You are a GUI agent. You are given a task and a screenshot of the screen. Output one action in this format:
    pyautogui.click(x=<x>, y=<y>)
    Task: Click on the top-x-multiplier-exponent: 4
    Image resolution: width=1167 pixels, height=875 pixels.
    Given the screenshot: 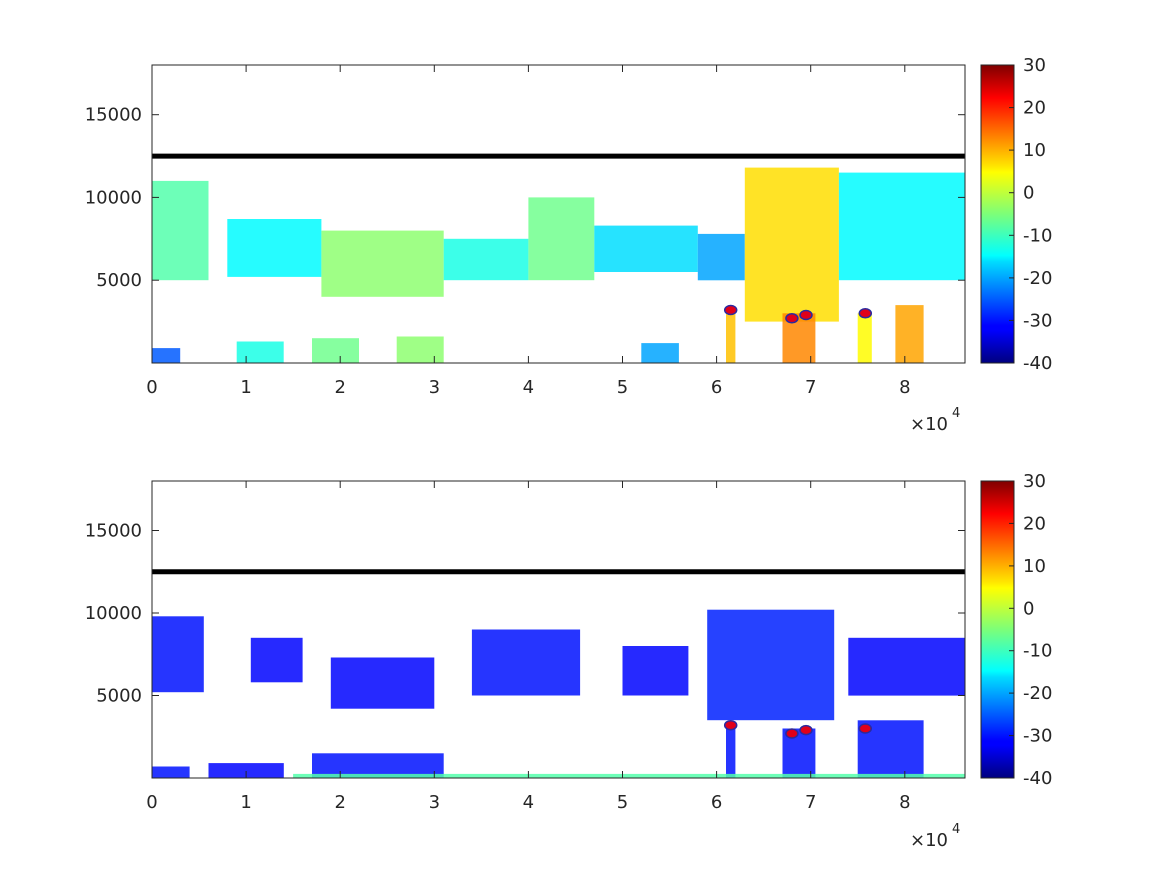 What is the action you would take?
    pyautogui.click(x=956, y=413)
    